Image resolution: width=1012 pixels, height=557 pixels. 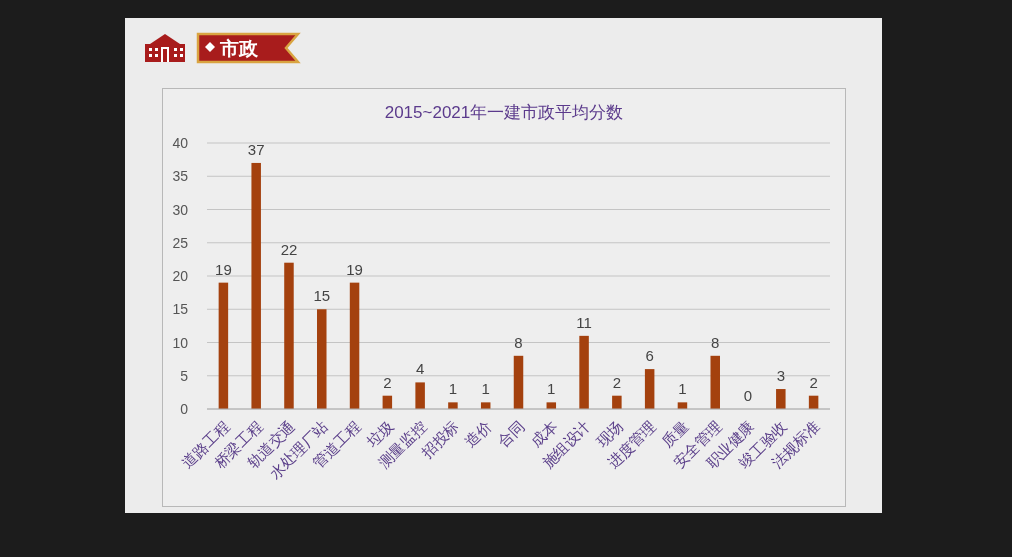 What do you see at coordinates (239, 48) in the screenshot?
I see `annotation: 市政` at bounding box center [239, 48].